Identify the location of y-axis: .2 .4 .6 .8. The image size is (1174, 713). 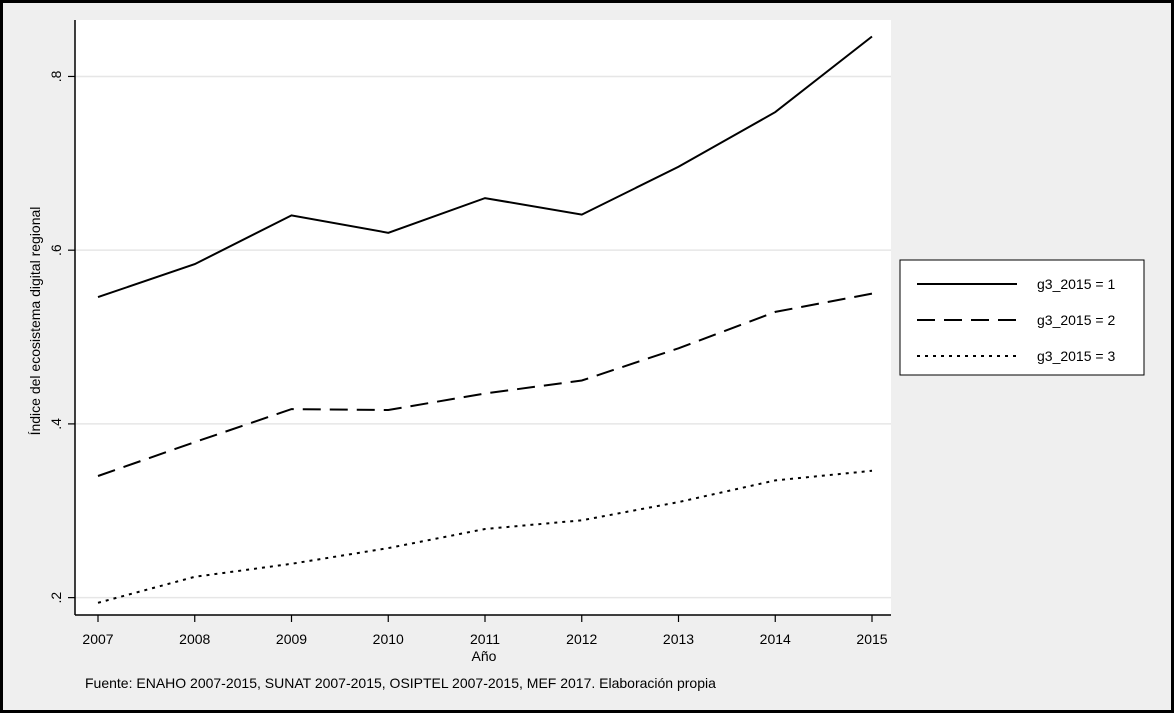
(61, 336).